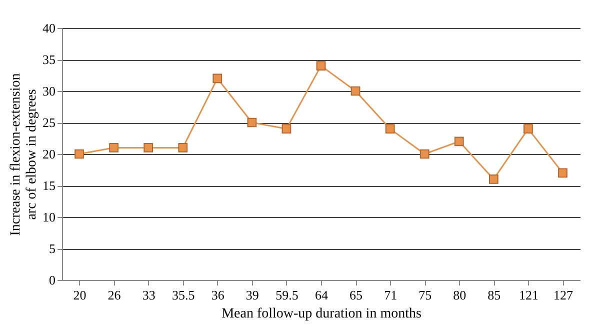  What do you see at coordinates (391, 295) in the screenshot?
I see `x-tick-label: 71` at bounding box center [391, 295].